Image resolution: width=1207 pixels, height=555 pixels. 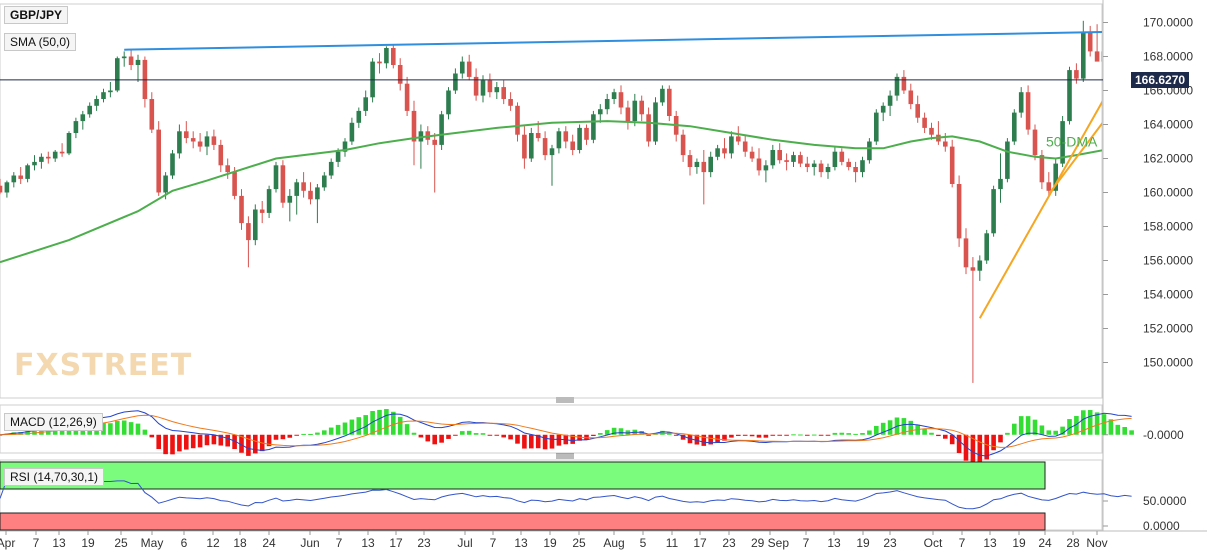 What do you see at coordinates (565, 400) in the screenshot?
I see `macd-resize-handle` at bounding box center [565, 400].